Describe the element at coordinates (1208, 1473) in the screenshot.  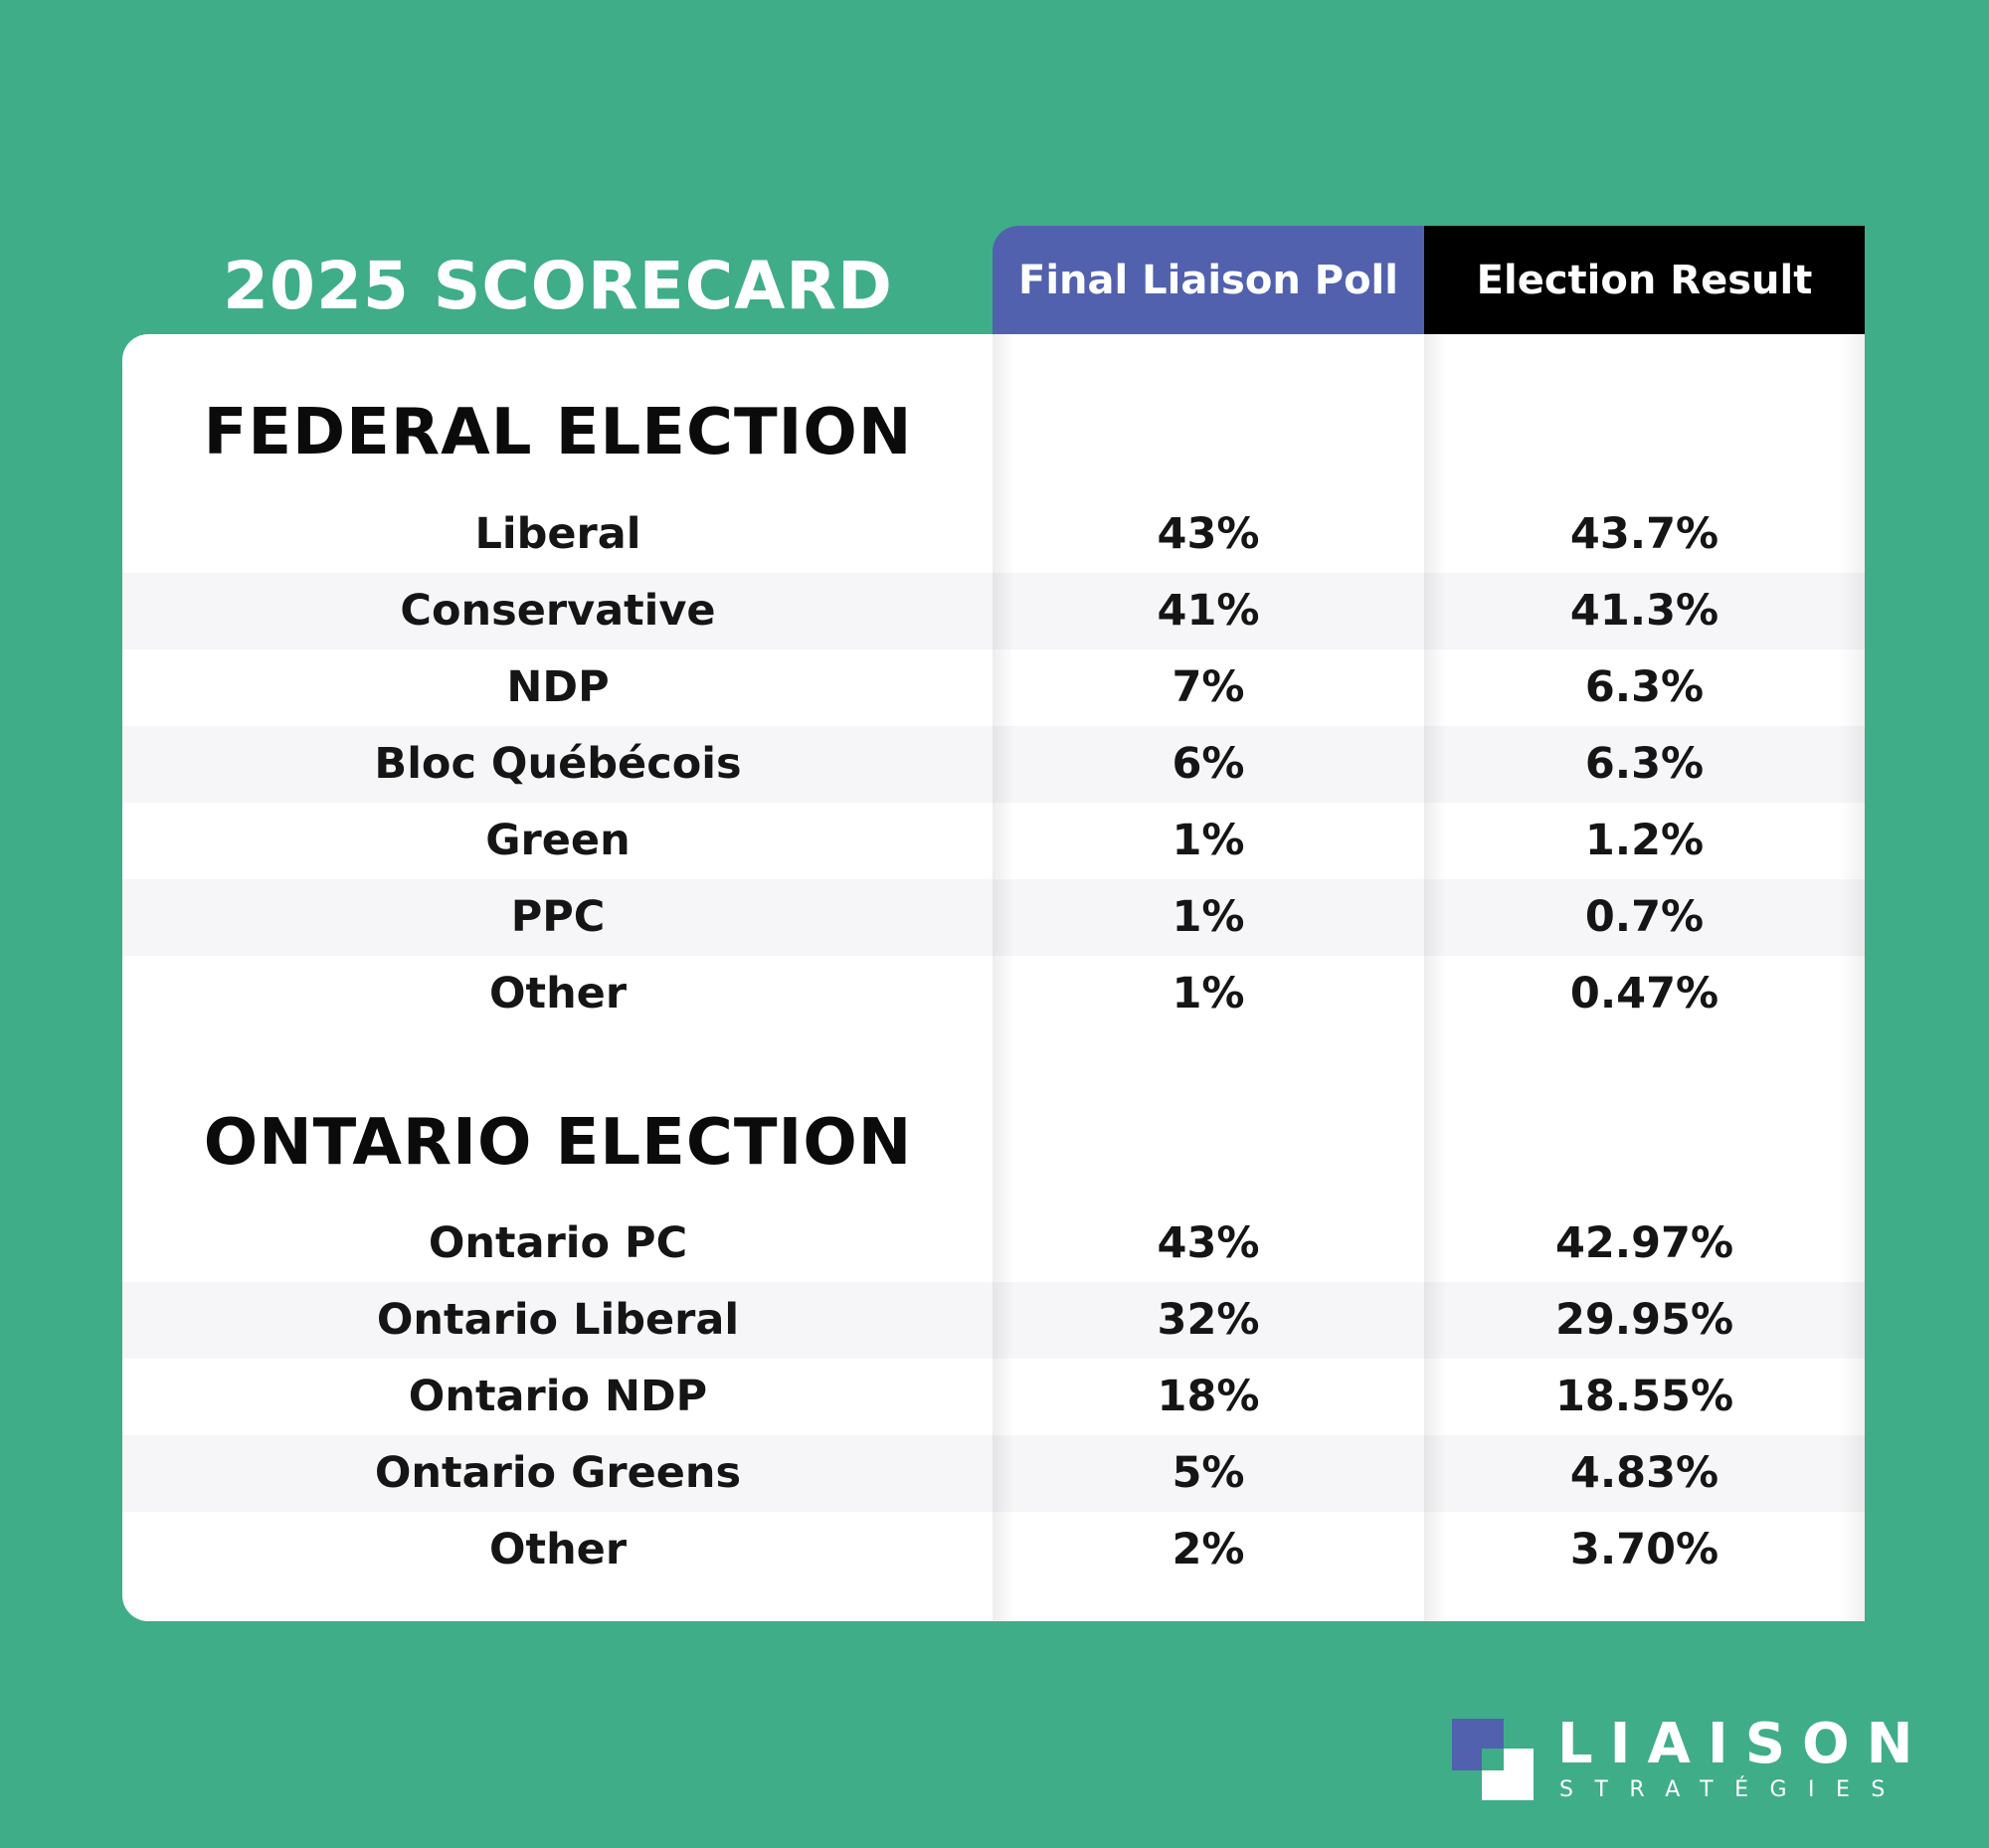
I see `poll-value: 5%` at that location.